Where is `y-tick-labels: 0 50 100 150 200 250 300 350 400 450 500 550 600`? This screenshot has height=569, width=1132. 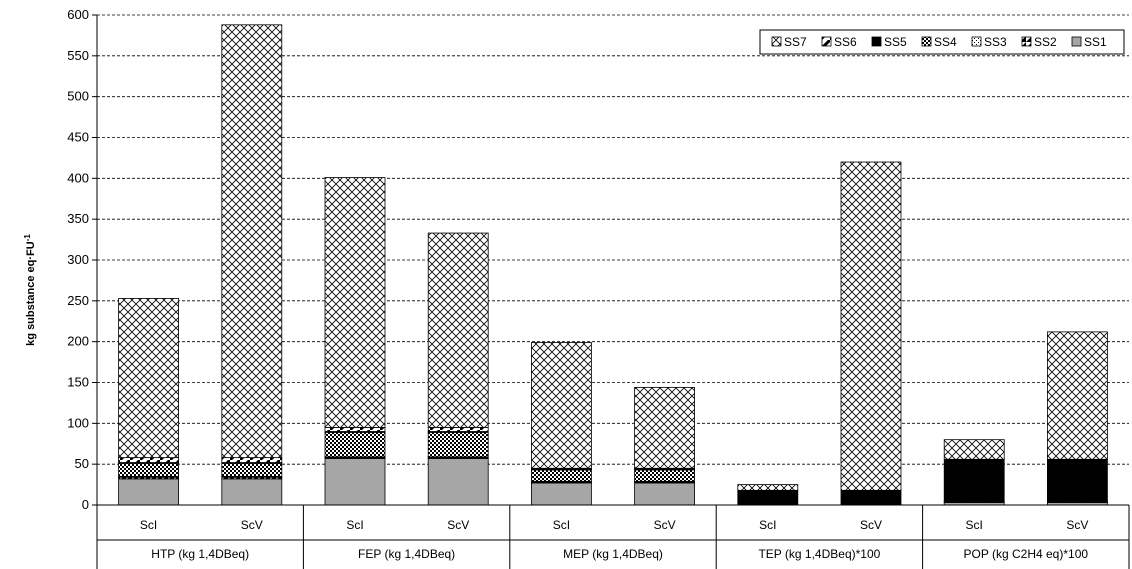
y-tick-labels: 0 50 100 150 200 250 300 350 400 450 500 550 600 is located at coordinates (78, 259).